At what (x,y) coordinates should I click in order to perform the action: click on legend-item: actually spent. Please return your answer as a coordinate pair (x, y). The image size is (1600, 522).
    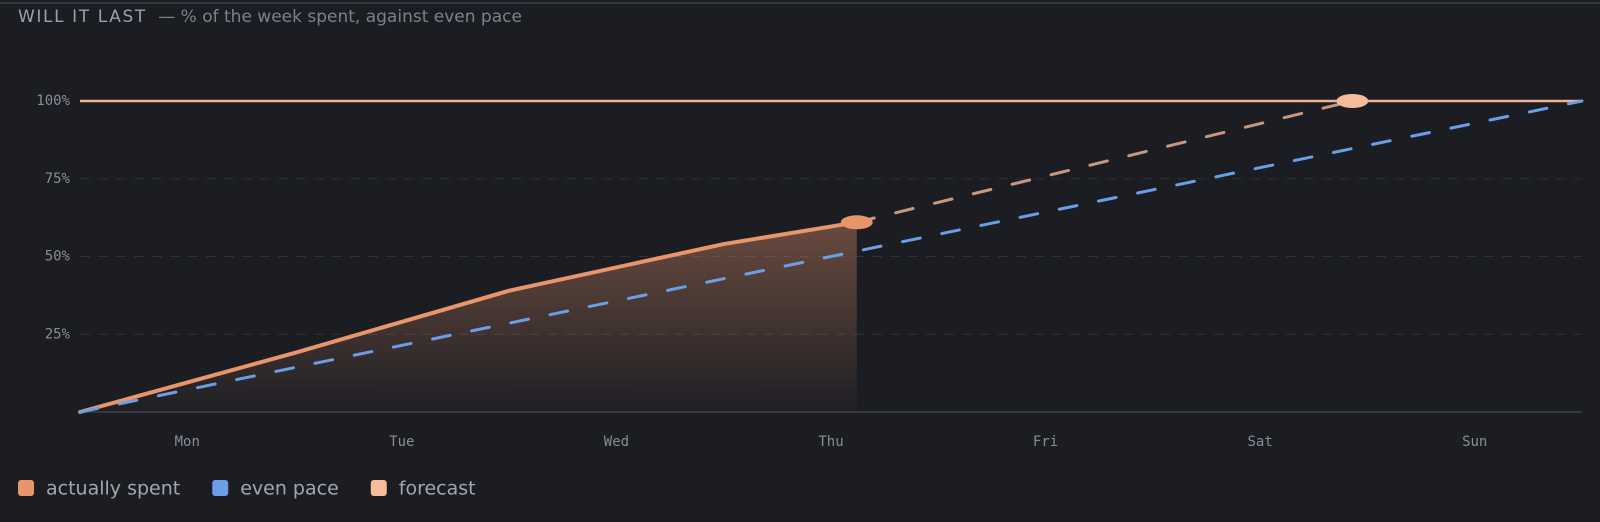
    Looking at the image, I should click on (99, 489).